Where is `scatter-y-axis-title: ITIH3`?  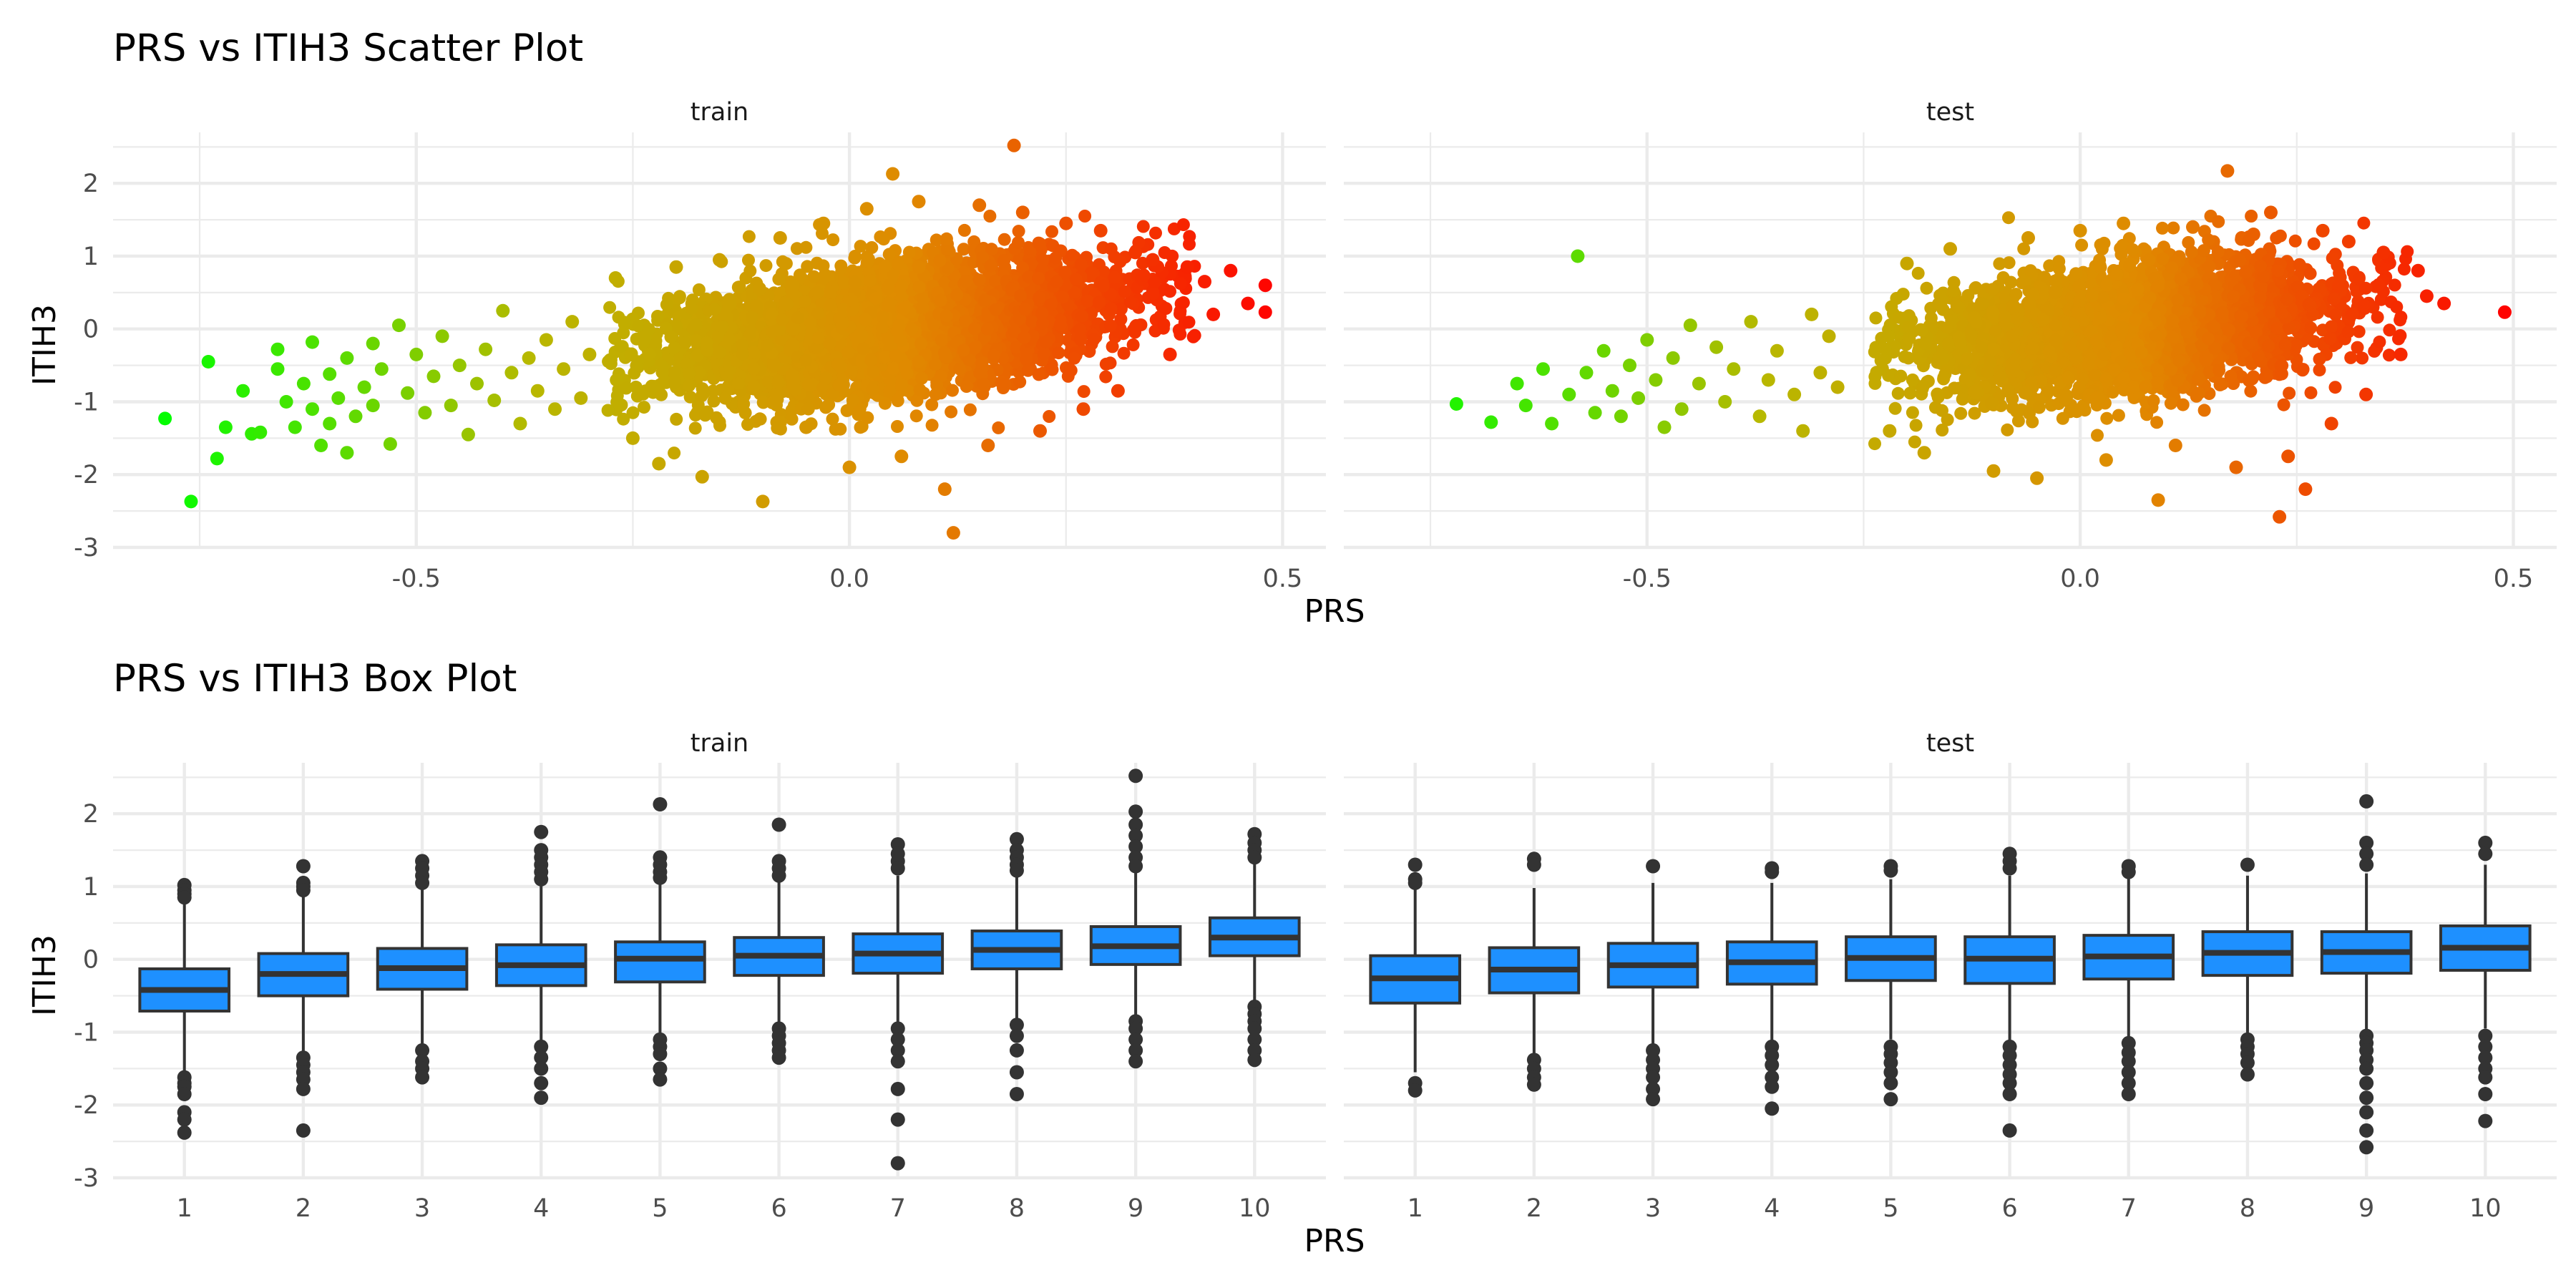
scatter-y-axis-title: ITIH3 is located at coordinates (44, 345).